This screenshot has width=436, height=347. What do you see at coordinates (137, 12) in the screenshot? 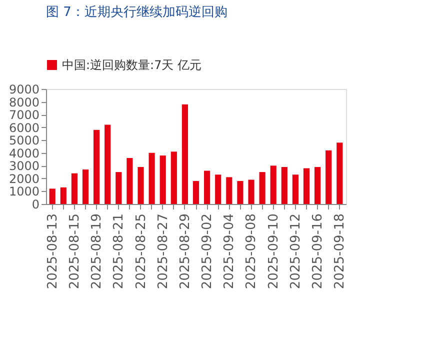
I see `chart-title: 图 7：近期央行继续加码逆回购` at bounding box center [137, 12].